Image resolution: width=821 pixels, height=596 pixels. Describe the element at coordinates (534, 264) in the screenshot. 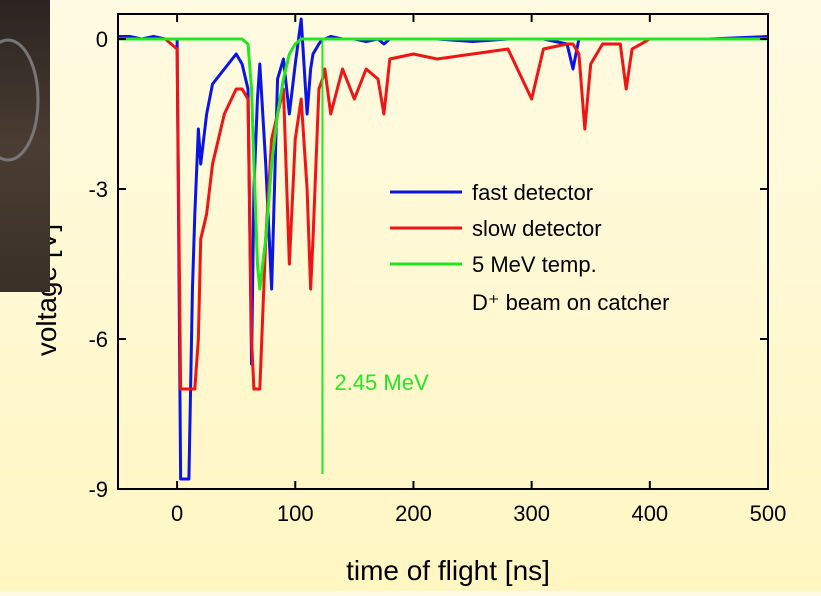

I see `legend-label: 5 MeV temp.` at that location.